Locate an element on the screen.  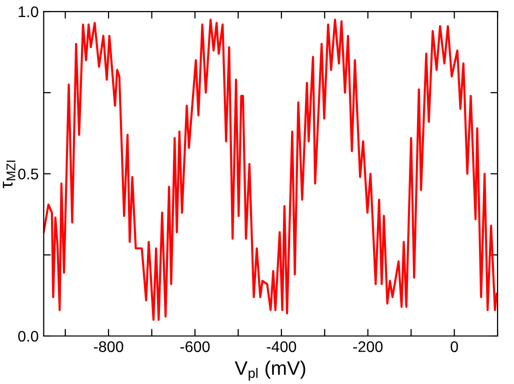
x-tick-label: -200 is located at coordinates (368, 346).